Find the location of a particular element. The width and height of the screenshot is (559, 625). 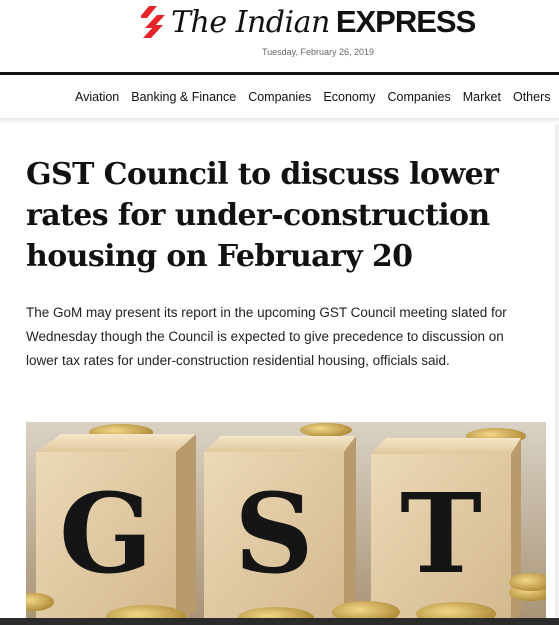

hero-letter-s: S is located at coordinates (273, 533).